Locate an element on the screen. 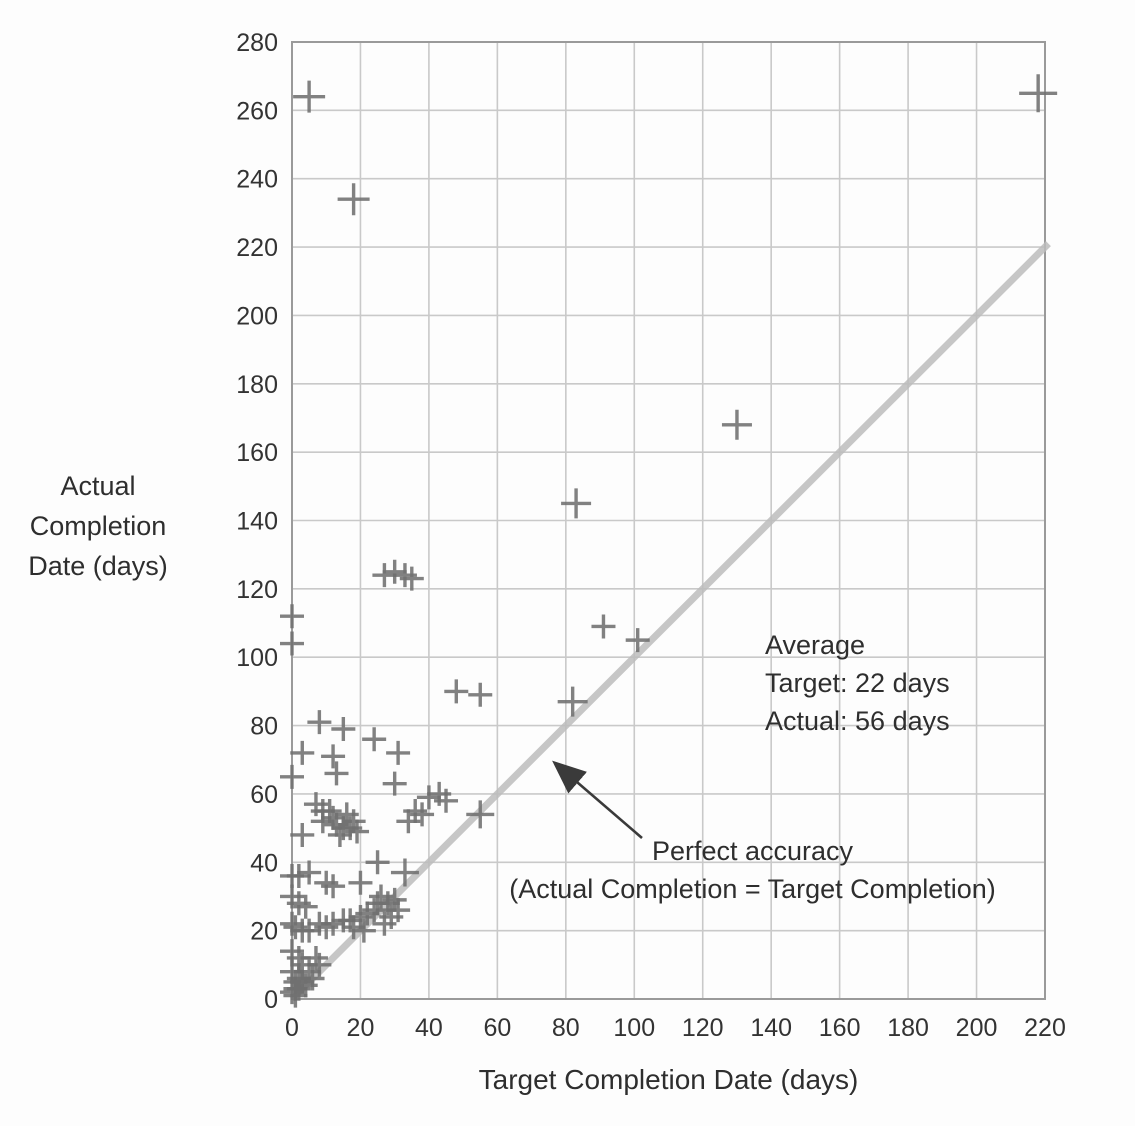  average-annotation: Average Target: 22 days Actual: 56 days is located at coordinates (857, 683).